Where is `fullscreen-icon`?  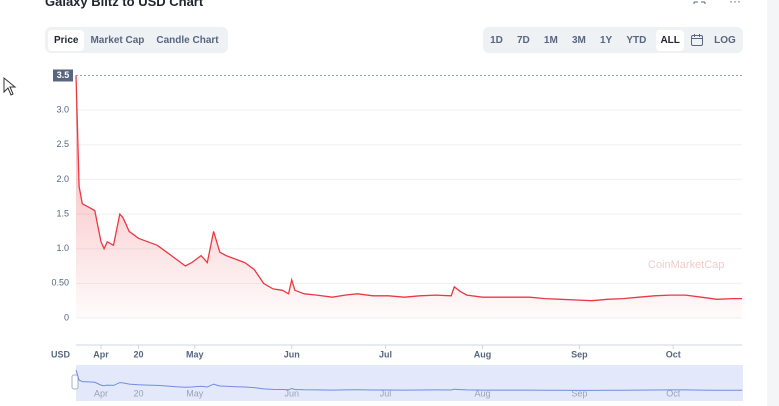
fullscreen-icon is located at coordinates (699, 2).